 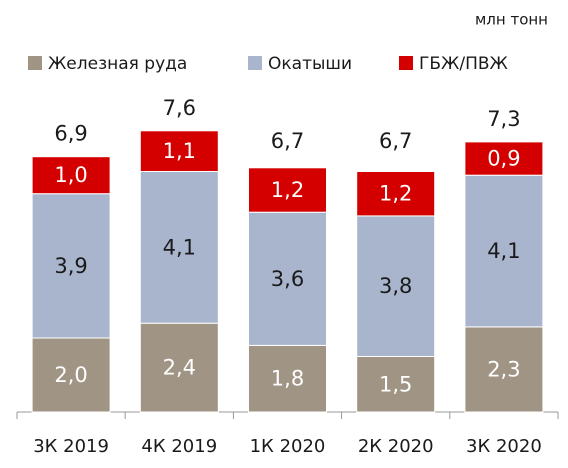 I want to click on value-label: 2,3, so click(x=503, y=369).